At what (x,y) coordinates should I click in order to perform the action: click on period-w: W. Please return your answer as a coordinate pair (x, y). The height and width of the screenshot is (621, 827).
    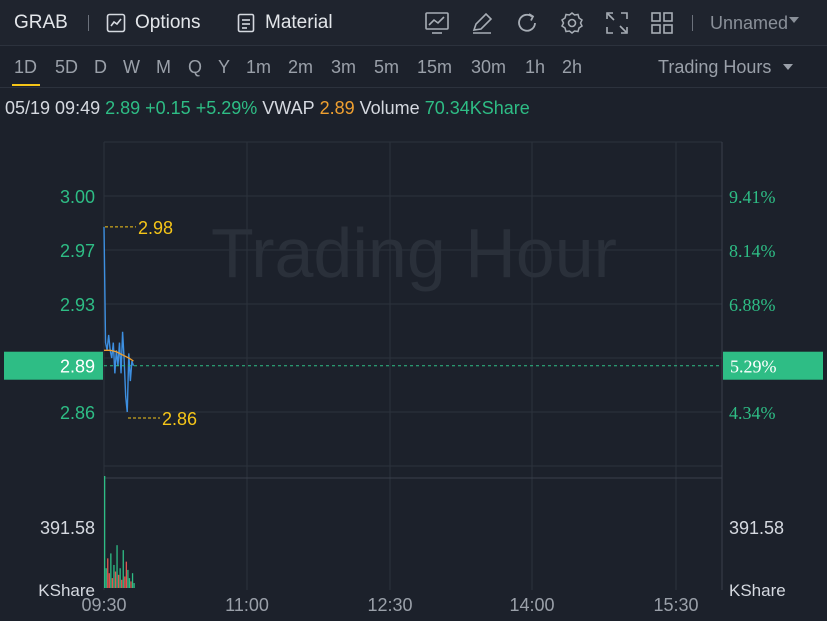
    Looking at the image, I should click on (131, 66).